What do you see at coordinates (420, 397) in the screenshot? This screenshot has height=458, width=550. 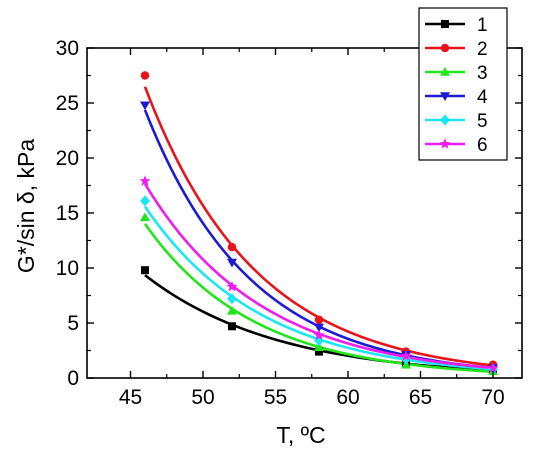 I see `x-tick-label: 65` at bounding box center [420, 397].